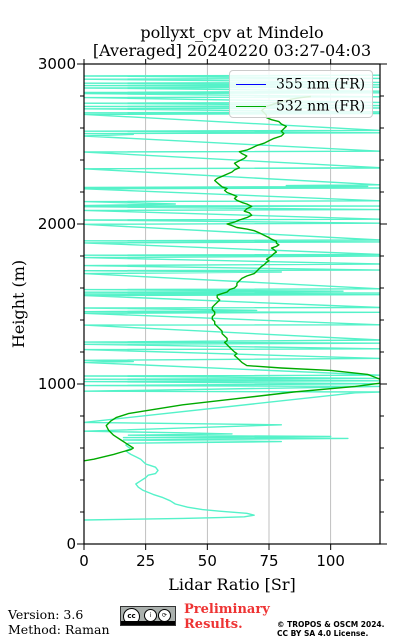 This screenshot has width=400, height=640. Describe the element at coordinates (71, 544) in the screenshot. I see `y-tick-label: 0` at that location.